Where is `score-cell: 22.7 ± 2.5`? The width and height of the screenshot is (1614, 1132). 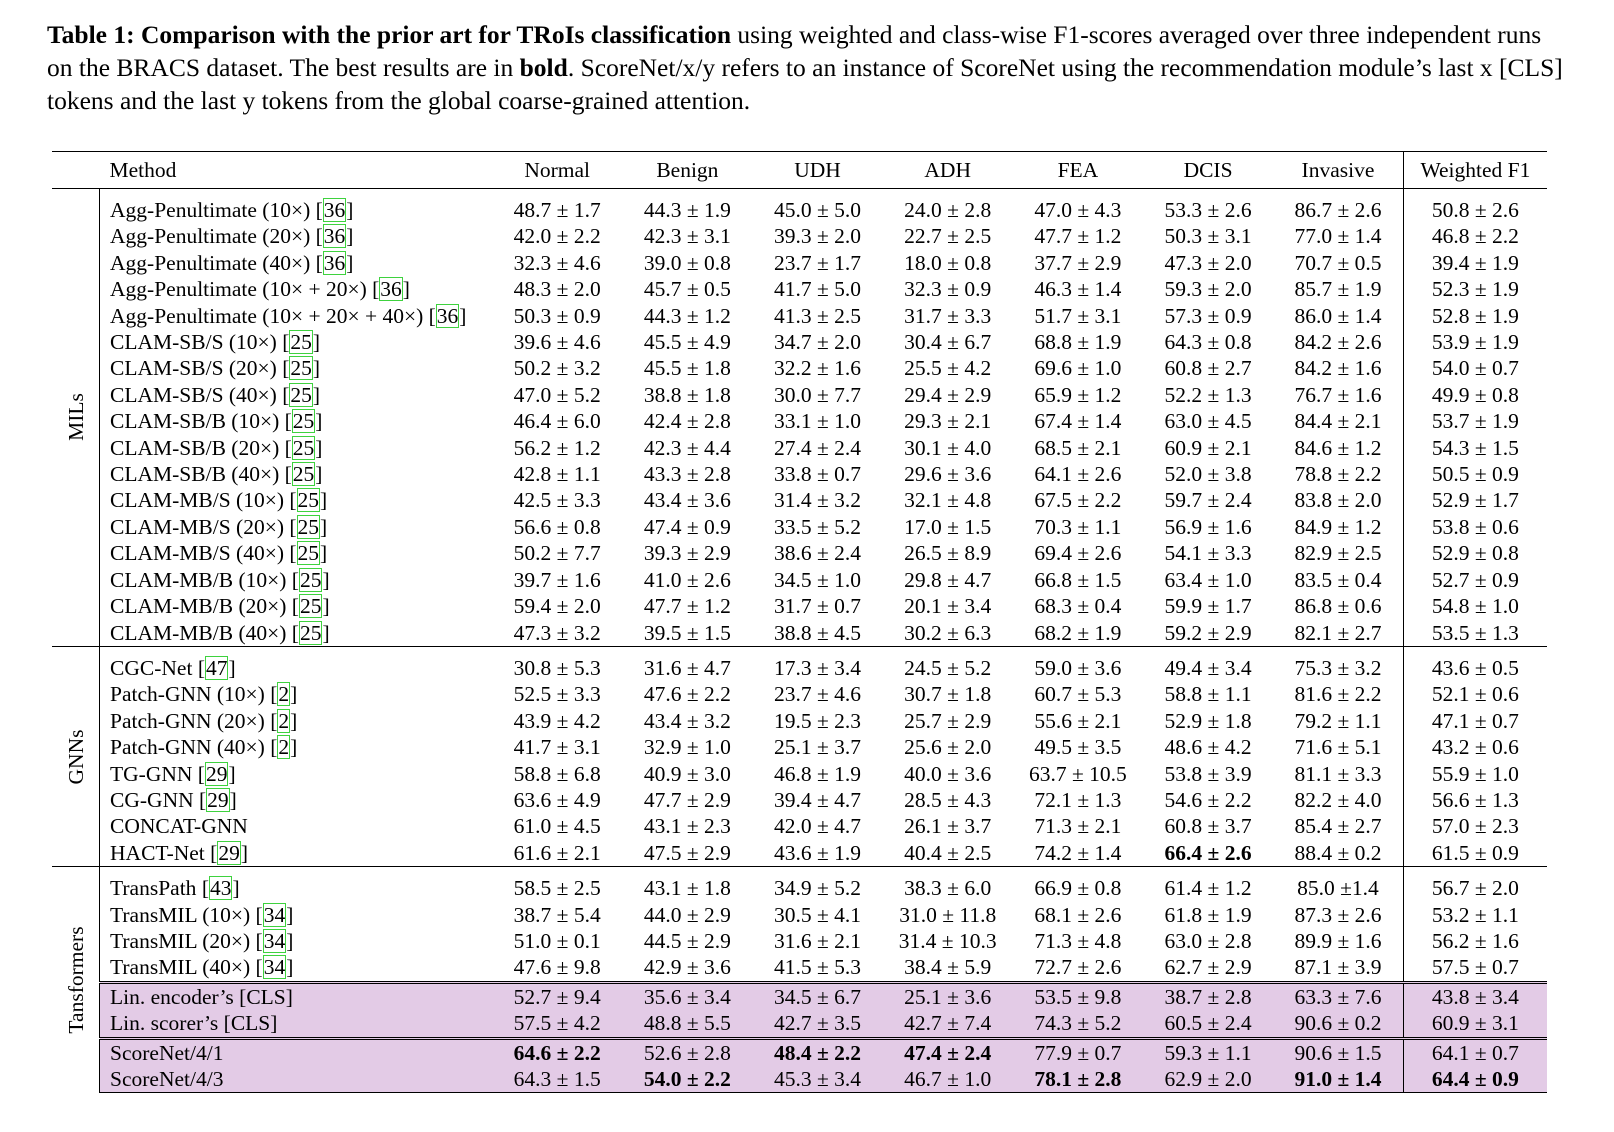
score-cell: 22.7 ± 2.5 is located at coordinates (948, 236).